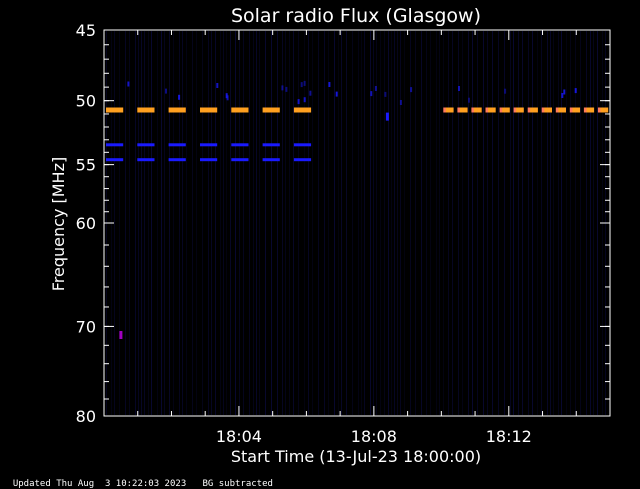 The image size is (640, 489). What do you see at coordinates (239, 436) in the screenshot?
I see `x-tick-label: 18:04` at bounding box center [239, 436].